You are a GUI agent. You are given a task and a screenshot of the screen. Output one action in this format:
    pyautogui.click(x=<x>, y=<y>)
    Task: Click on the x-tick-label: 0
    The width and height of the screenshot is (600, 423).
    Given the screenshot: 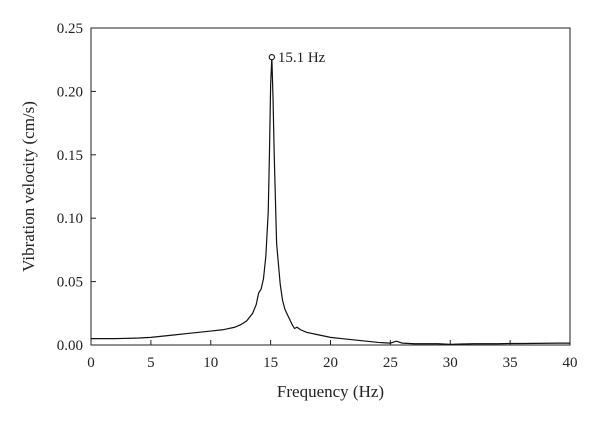 What is the action you would take?
    pyautogui.click(x=91, y=363)
    